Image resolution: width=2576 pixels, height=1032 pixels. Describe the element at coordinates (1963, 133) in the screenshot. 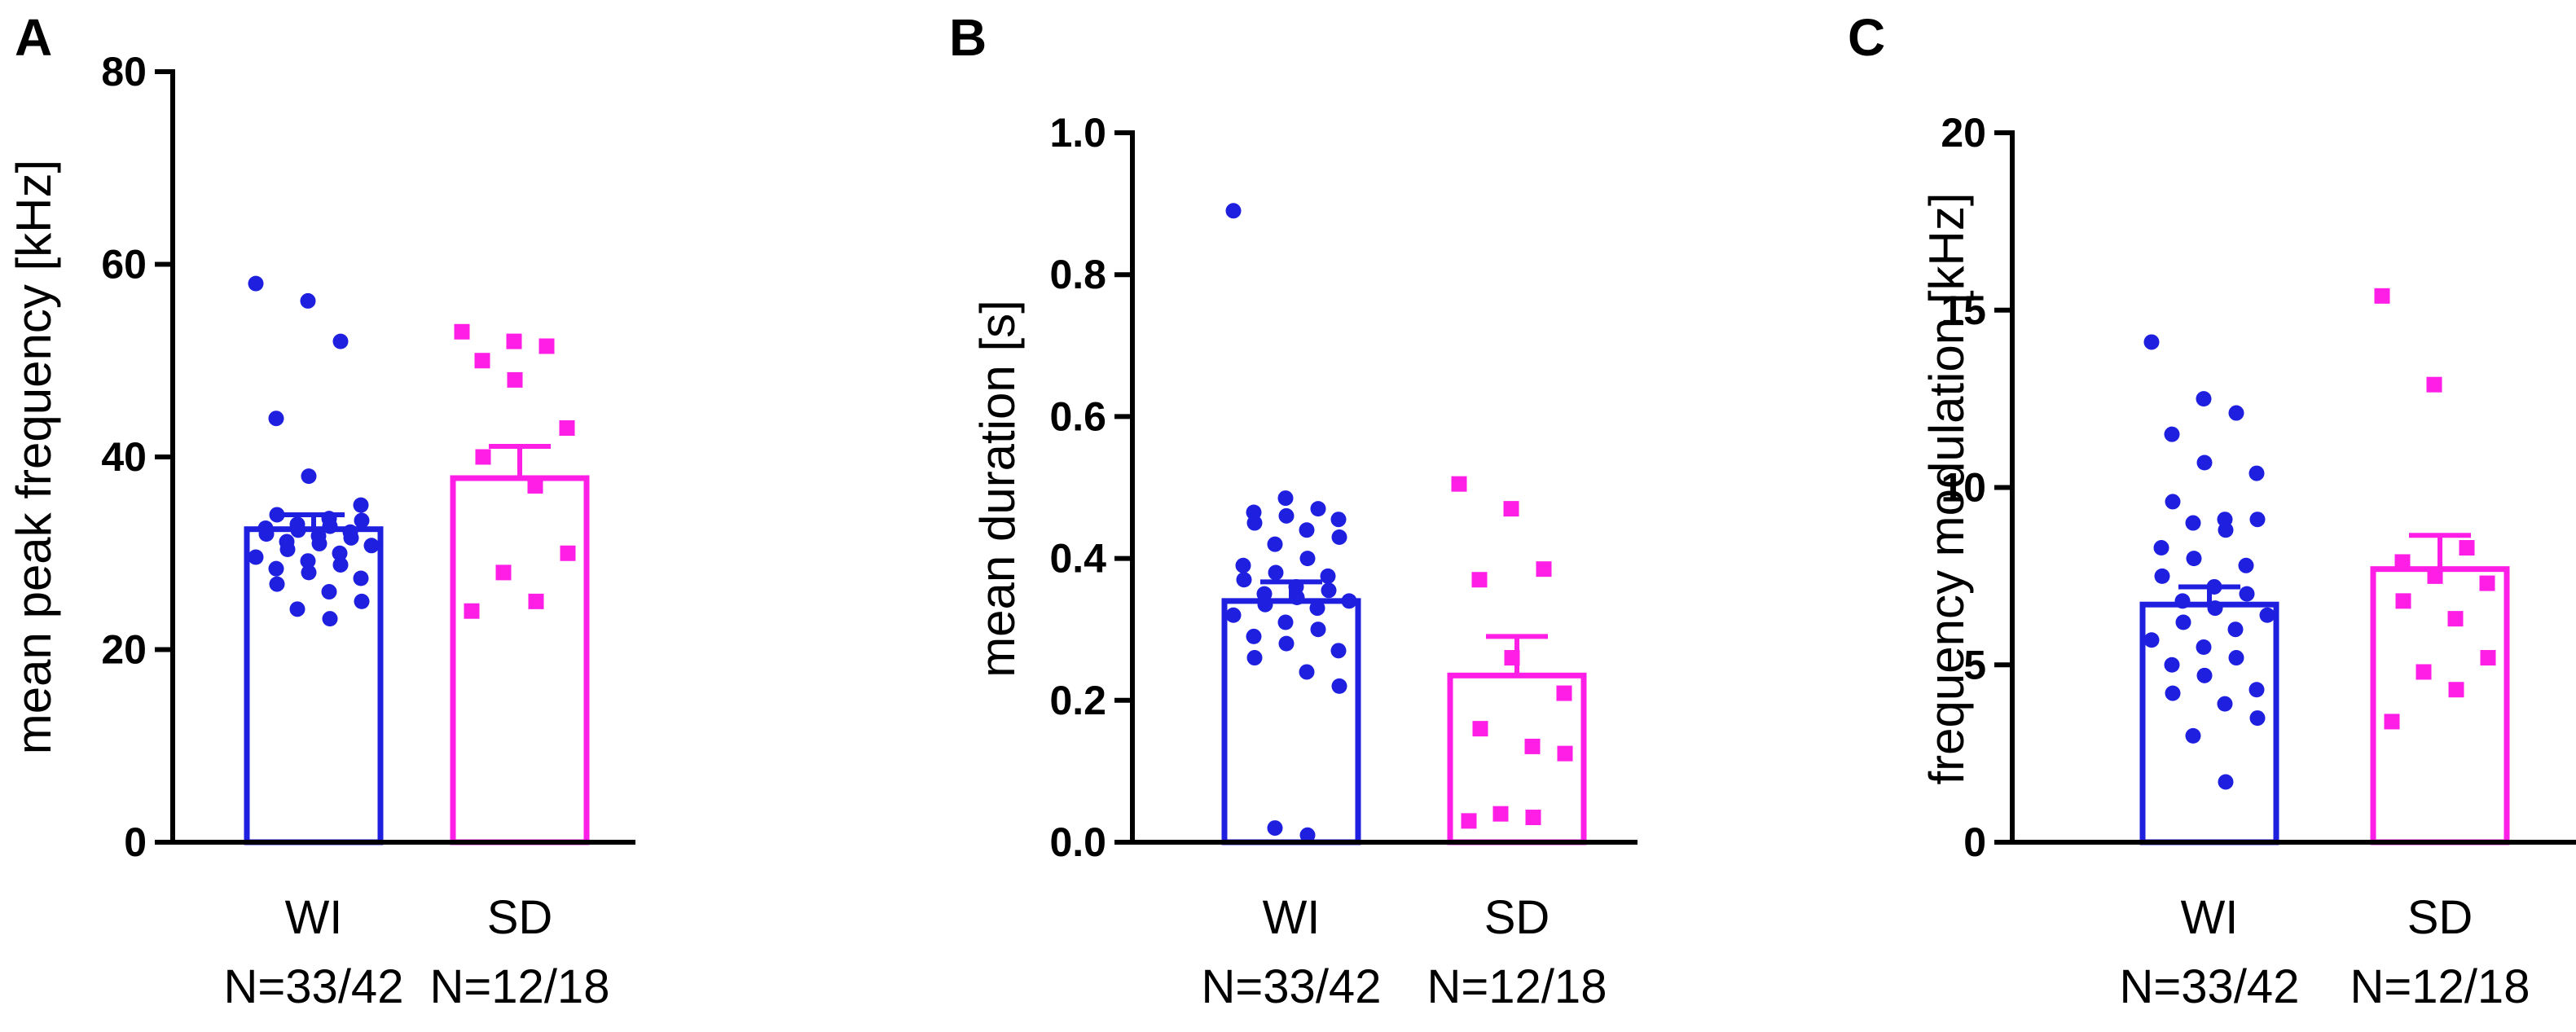

I see `y-tick-label: 20` at that location.